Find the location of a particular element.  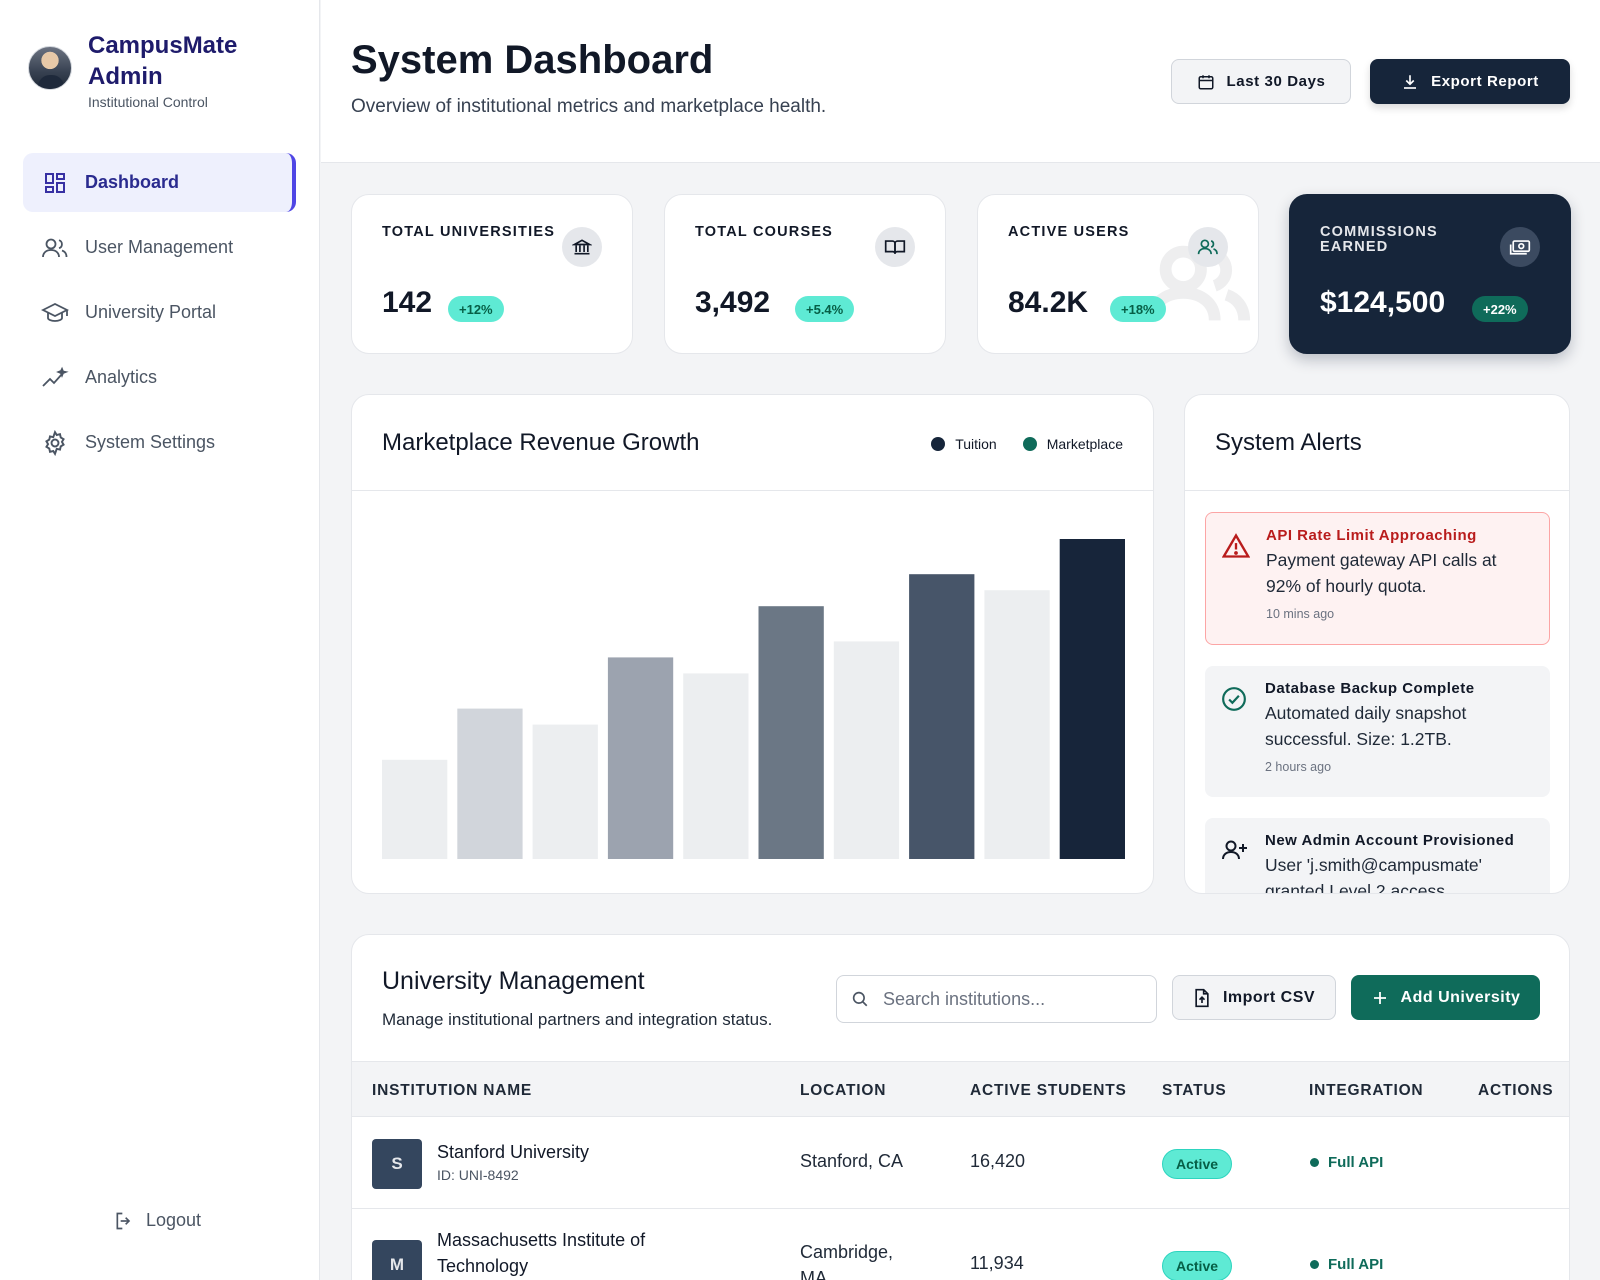

kpi-label: TOTAL COURSES is located at coordinates (764, 232).